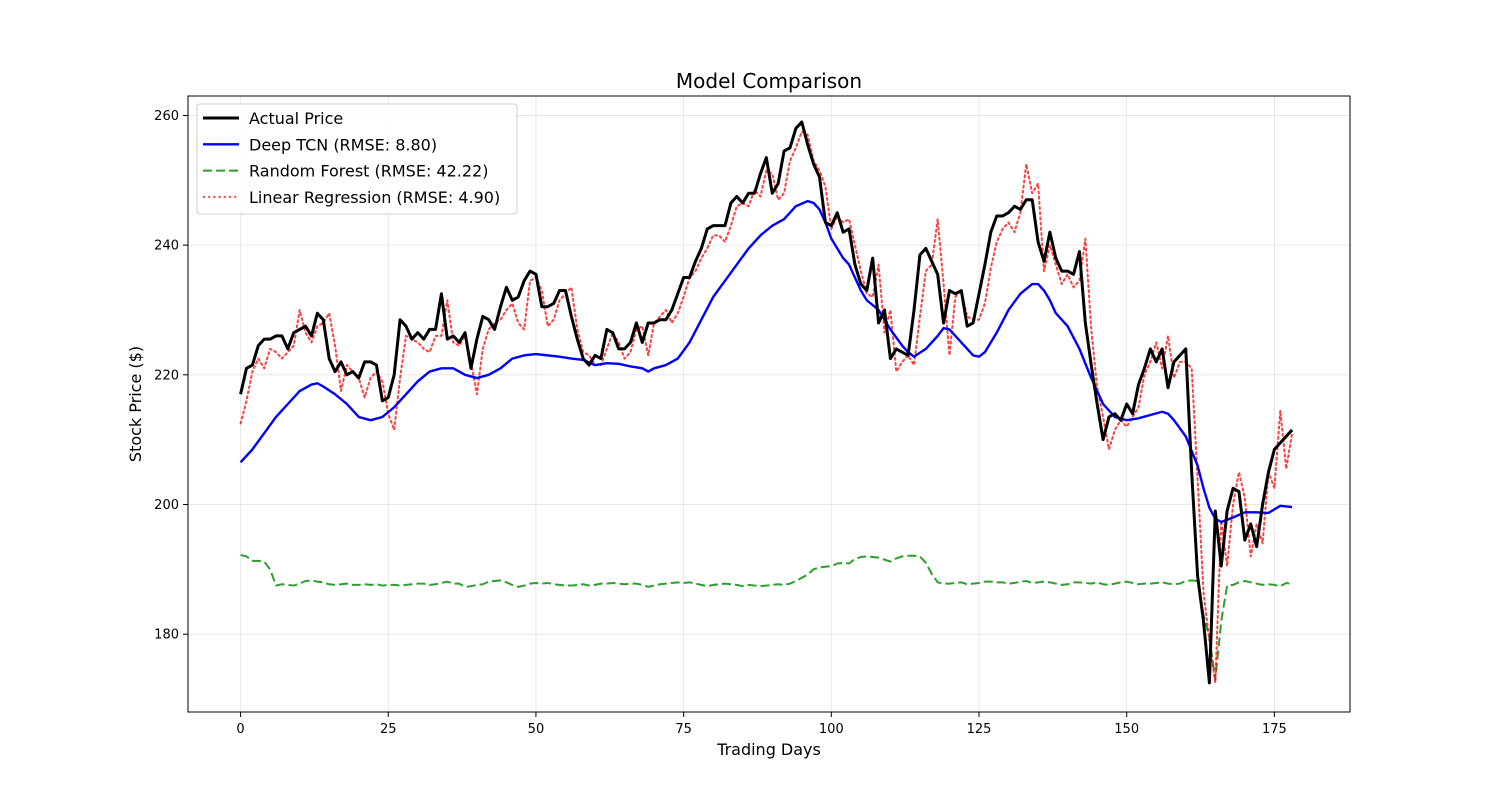 This screenshot has width=1500, height=800. I want to click on x-tick-label: 100, so click(831, 729).